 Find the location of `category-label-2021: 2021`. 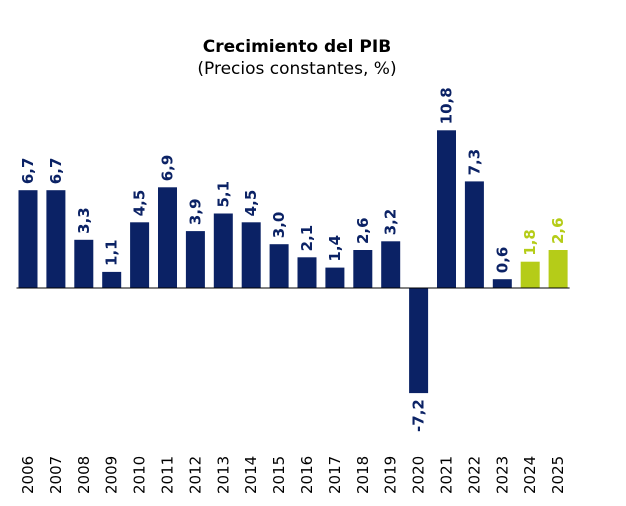

category-label-2021: 2021 is located at coordinates (447, 475).